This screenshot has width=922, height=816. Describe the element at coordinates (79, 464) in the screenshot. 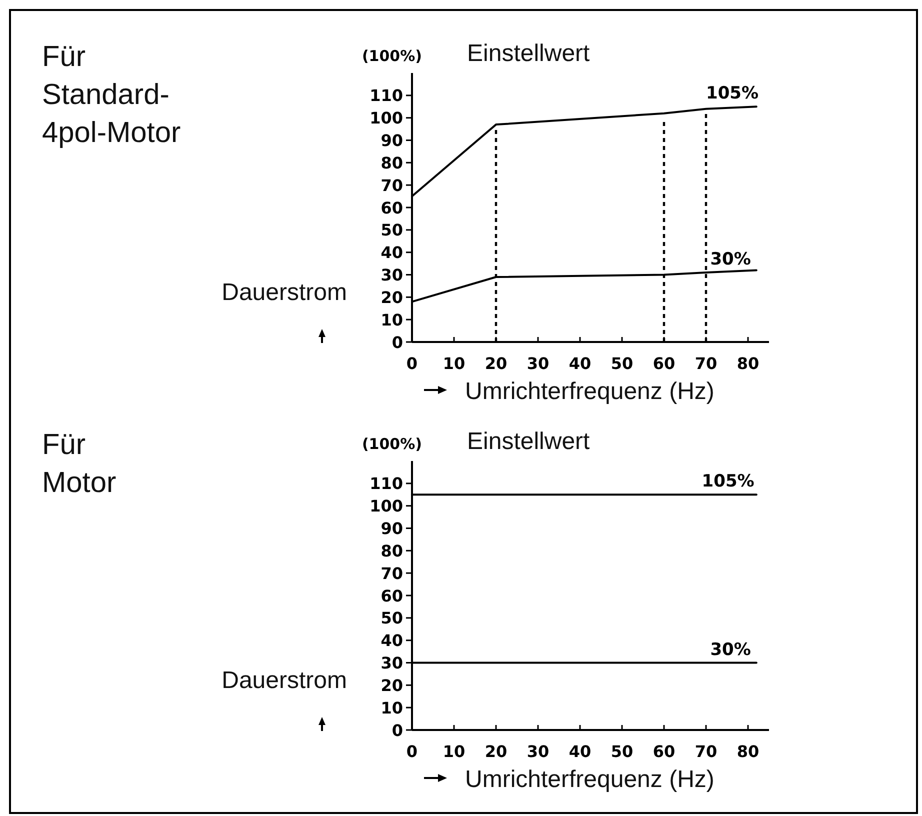

I see `text: Für Motor` at that location.